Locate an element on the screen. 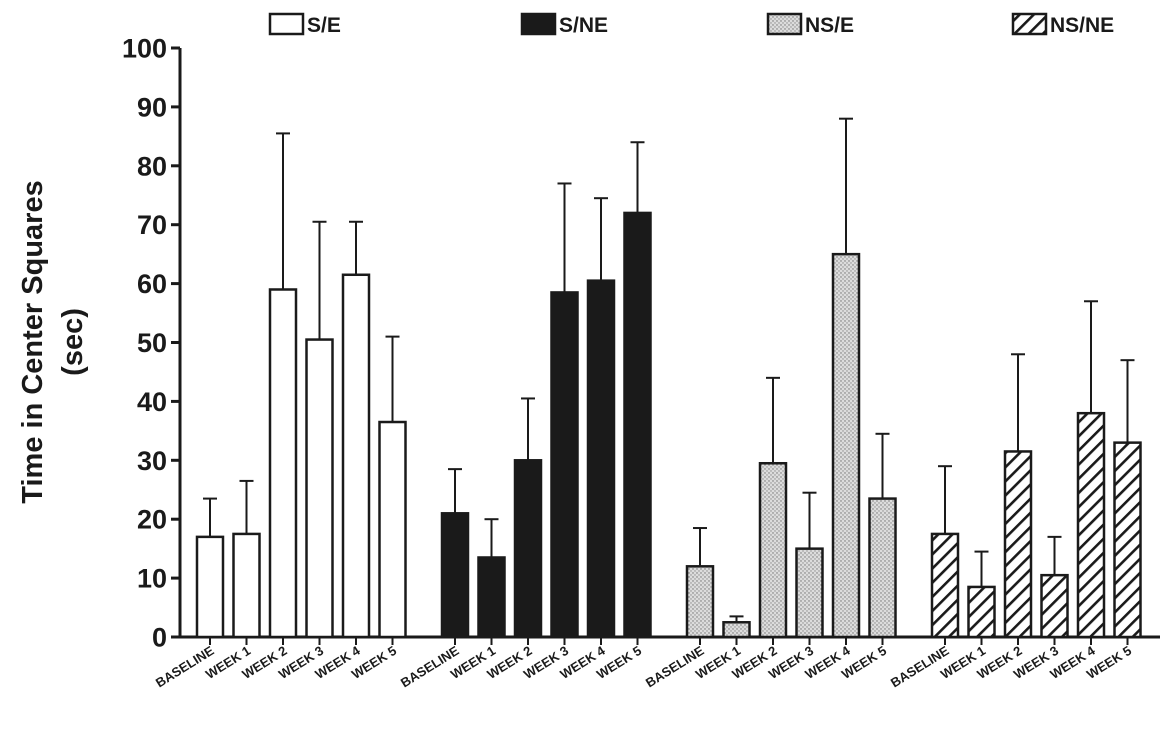 The image size is (1173, 731). y-tick-label: 20 is located at coordinates (152, 520).